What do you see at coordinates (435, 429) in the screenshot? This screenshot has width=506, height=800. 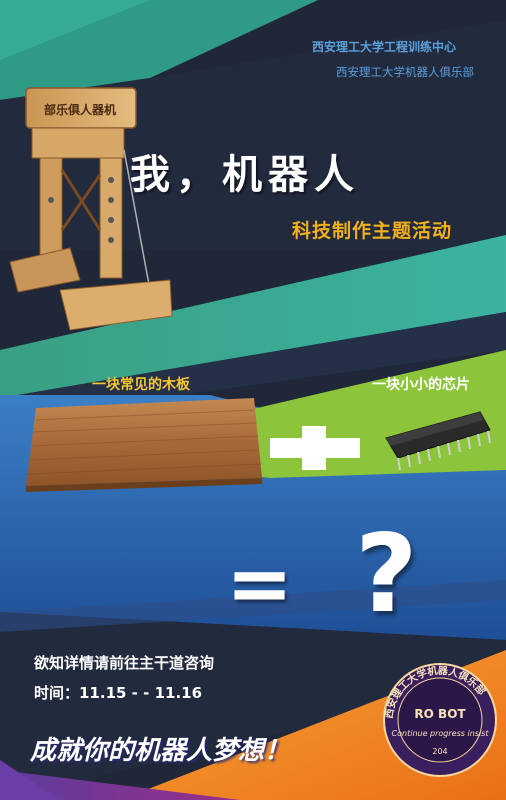 I see `chip-top-face` at bounding box center [435, 429].